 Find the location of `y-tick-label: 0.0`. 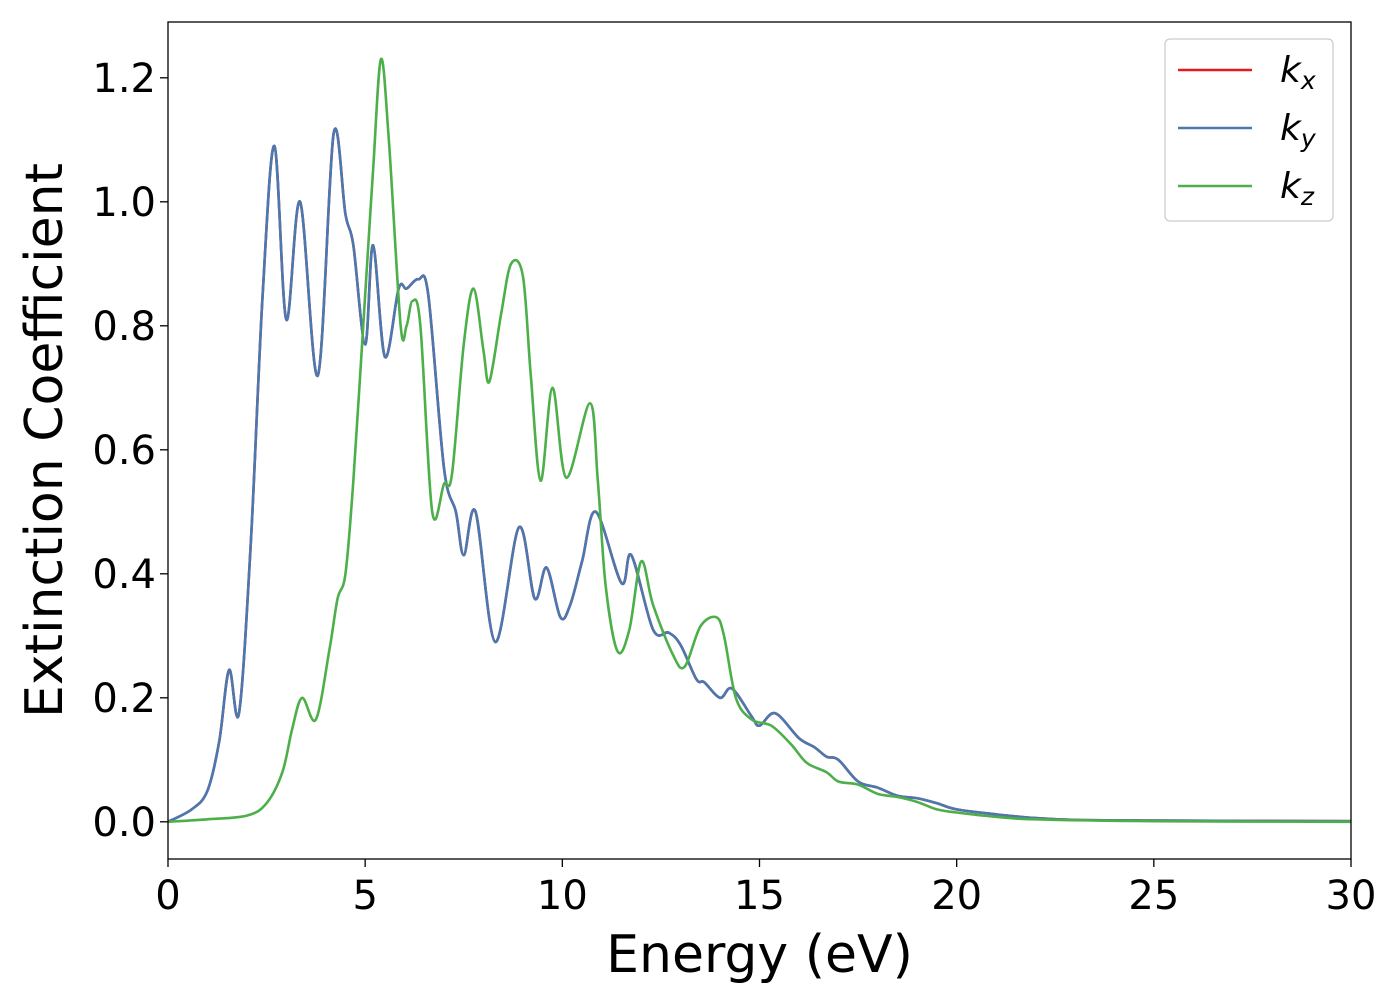

y-tick-label: 0.0 is located at coordinates (124, 823).